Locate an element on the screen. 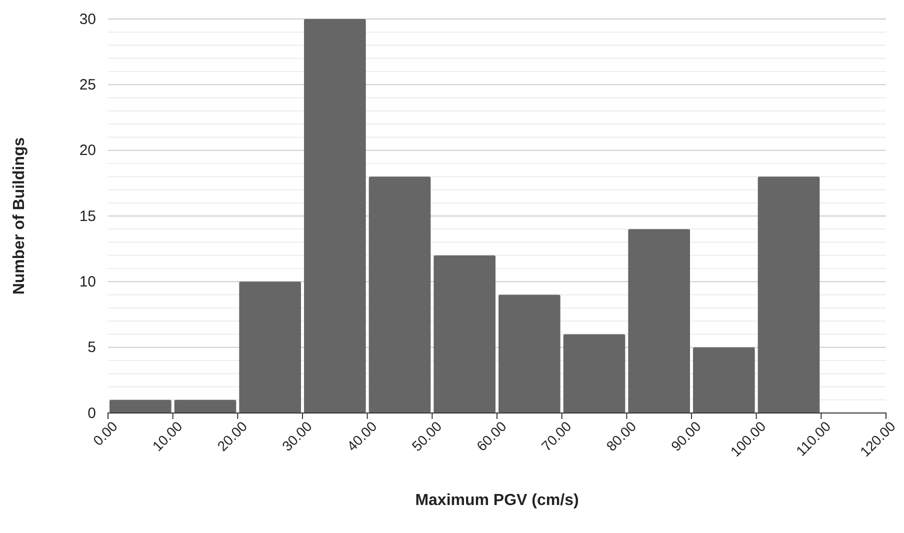  y-tick-label: 30 is located at coordinates (87, 19).